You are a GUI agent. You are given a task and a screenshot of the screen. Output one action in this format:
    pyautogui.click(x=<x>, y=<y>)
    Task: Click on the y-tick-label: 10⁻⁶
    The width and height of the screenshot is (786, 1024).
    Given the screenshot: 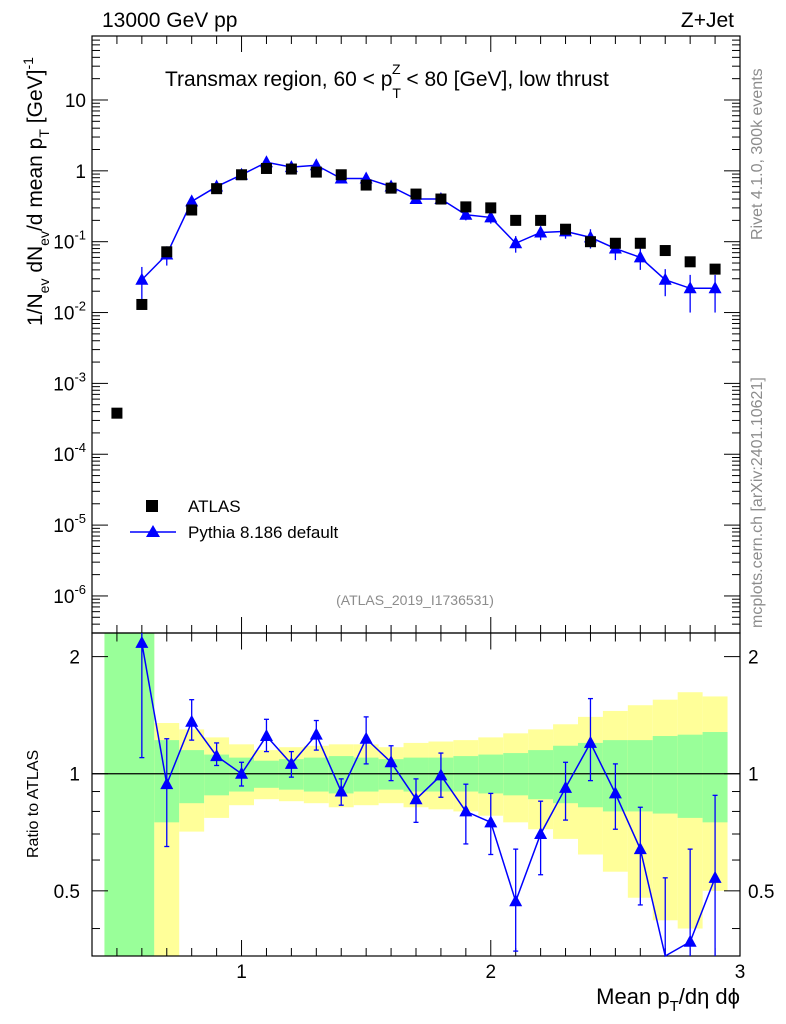 What is the action you would take?
    pyautogui.click(x=69, y=595)
    